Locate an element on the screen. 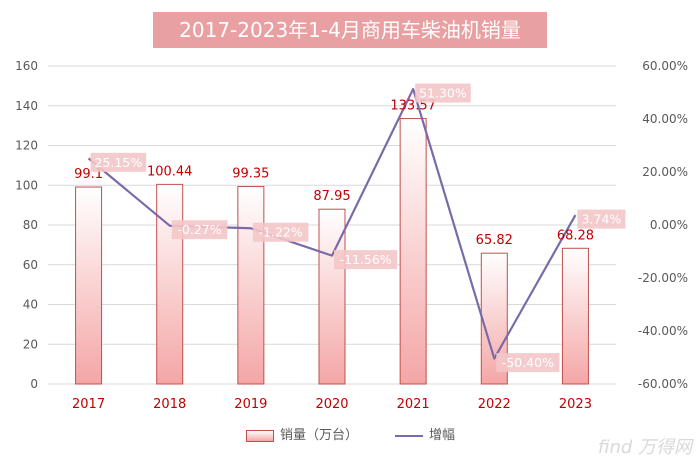 The image size is (700, 463). growth-label: -0.27% is located at coordinates (199, 229).